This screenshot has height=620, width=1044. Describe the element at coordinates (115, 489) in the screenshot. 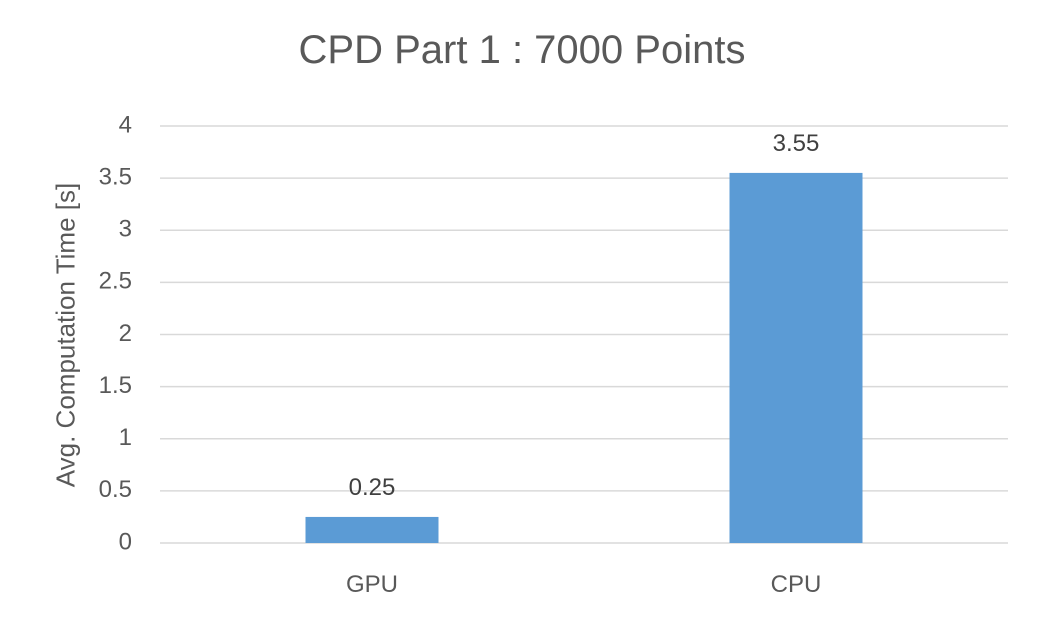

I see `y-tick-label: 0.5` at that location.